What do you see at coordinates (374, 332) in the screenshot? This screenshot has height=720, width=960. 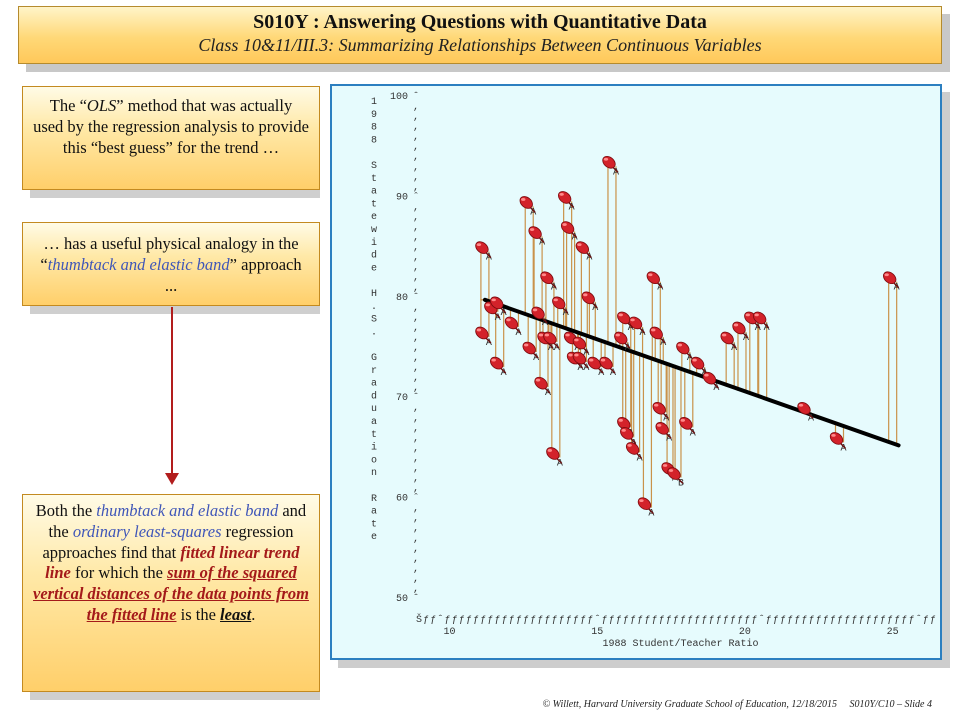 I see `y-axis-title-char: .` at bounding box center [374, 332].